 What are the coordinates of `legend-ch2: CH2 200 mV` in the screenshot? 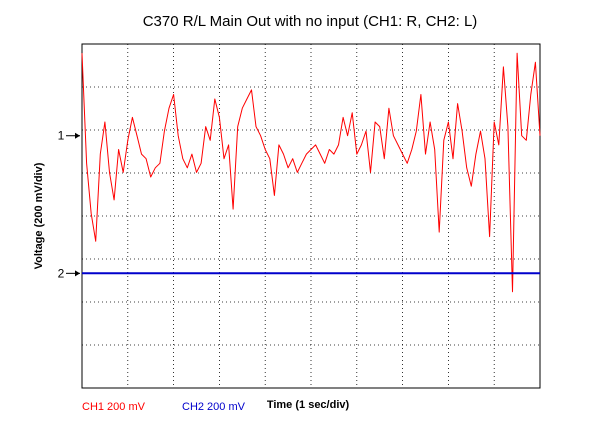 It's located at (214, 407).